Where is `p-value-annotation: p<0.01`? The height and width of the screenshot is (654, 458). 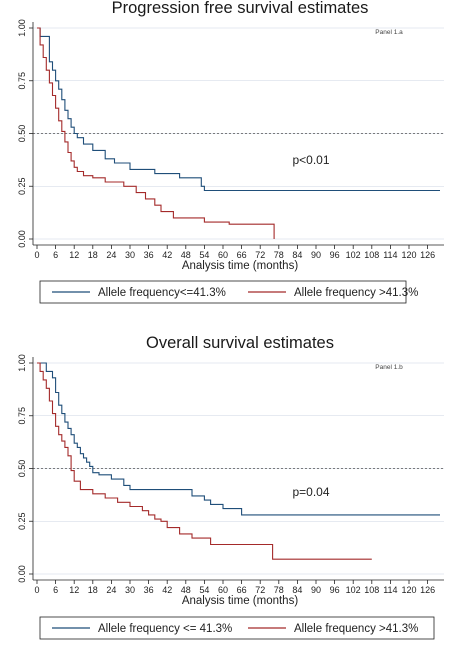
p-value-annotation: p<0.01 is located at coordinates (310, 160).